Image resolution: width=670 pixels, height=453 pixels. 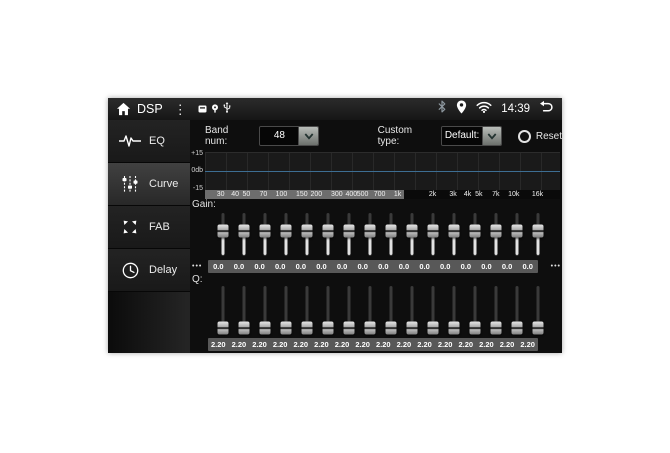 What do you see at coordinates (197, 188) in the screenshot?
I see `y-label-minus15: -15` at bounding box center [197, 188].